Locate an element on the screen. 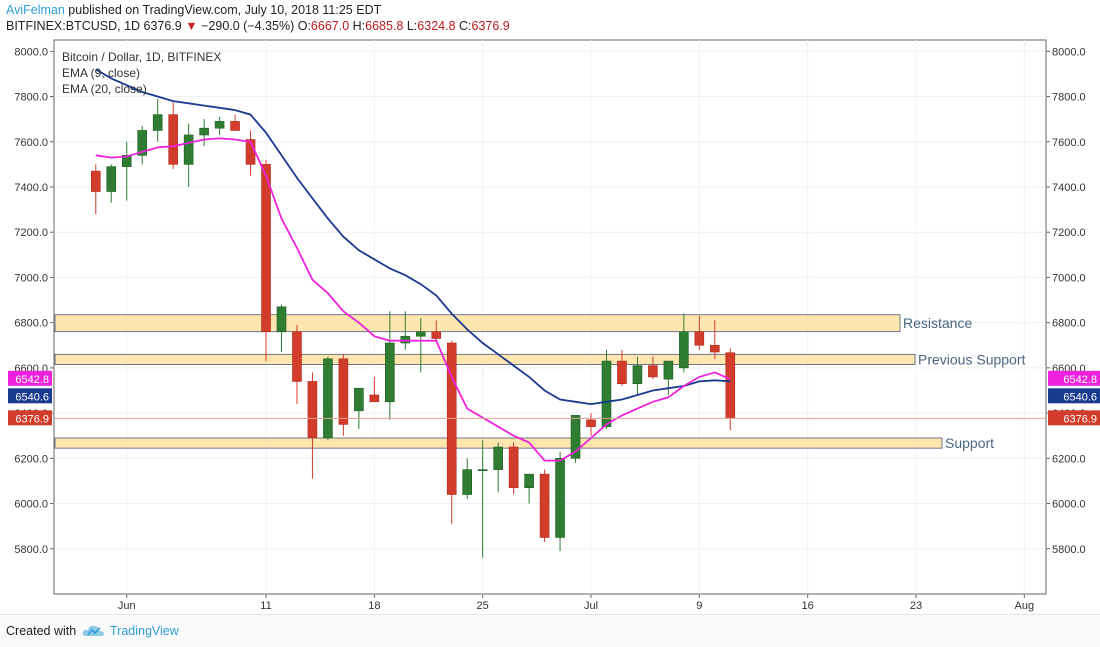 This screenshot has width=1100, height=647. y-tick-label-left: 6200.0 is located at coordinates (31, 459).